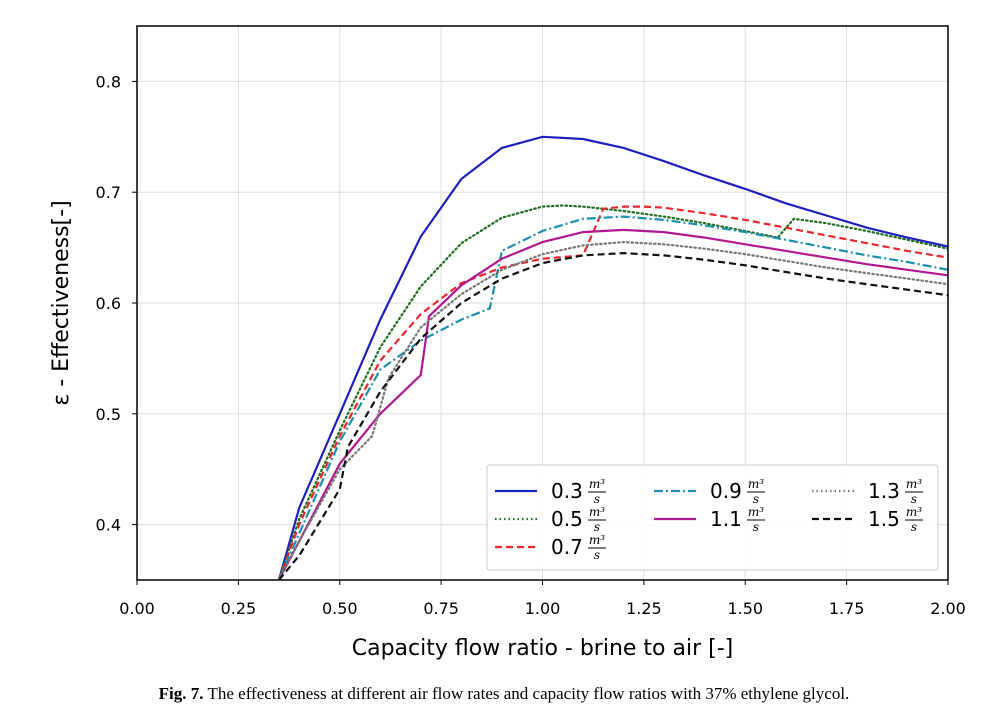 The image size is (1008, 722). Describe the element at coordinates (543, 648) in the screenshot. I see `x-axis-label: Capacity flow ratio - brine to air [-]` at that location.